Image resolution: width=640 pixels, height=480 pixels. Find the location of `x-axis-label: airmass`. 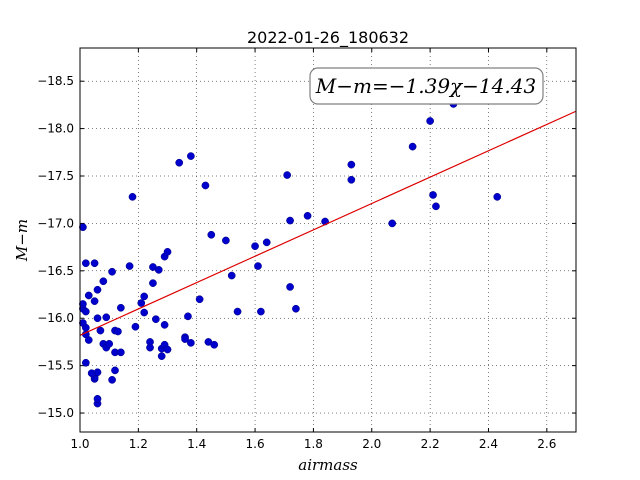

x-axis-label: airmass is located at coordinates (328, 465).